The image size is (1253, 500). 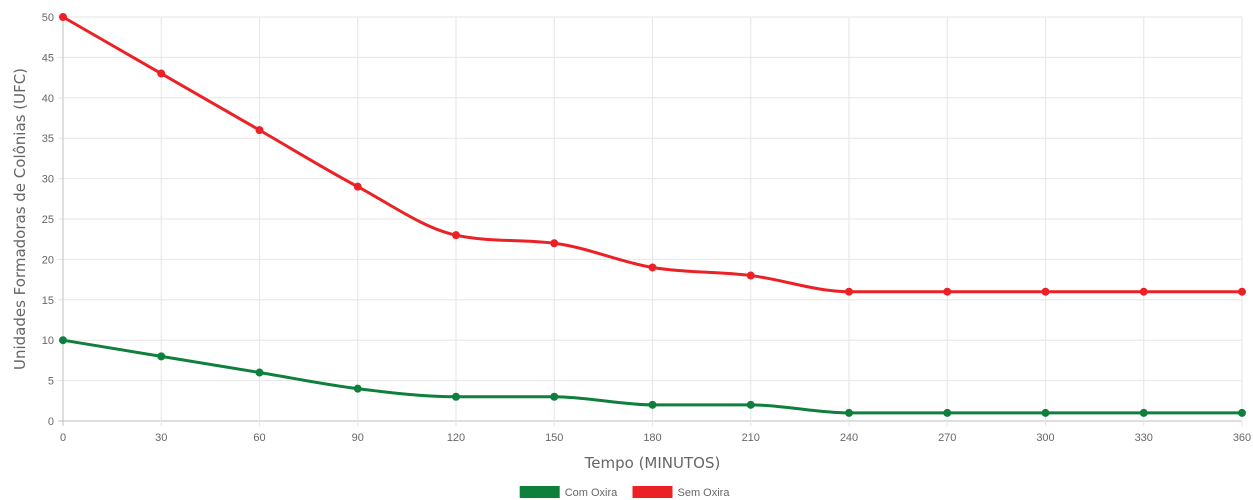 I want to click on y-tick-label: 35, so click(x=48, y=139).